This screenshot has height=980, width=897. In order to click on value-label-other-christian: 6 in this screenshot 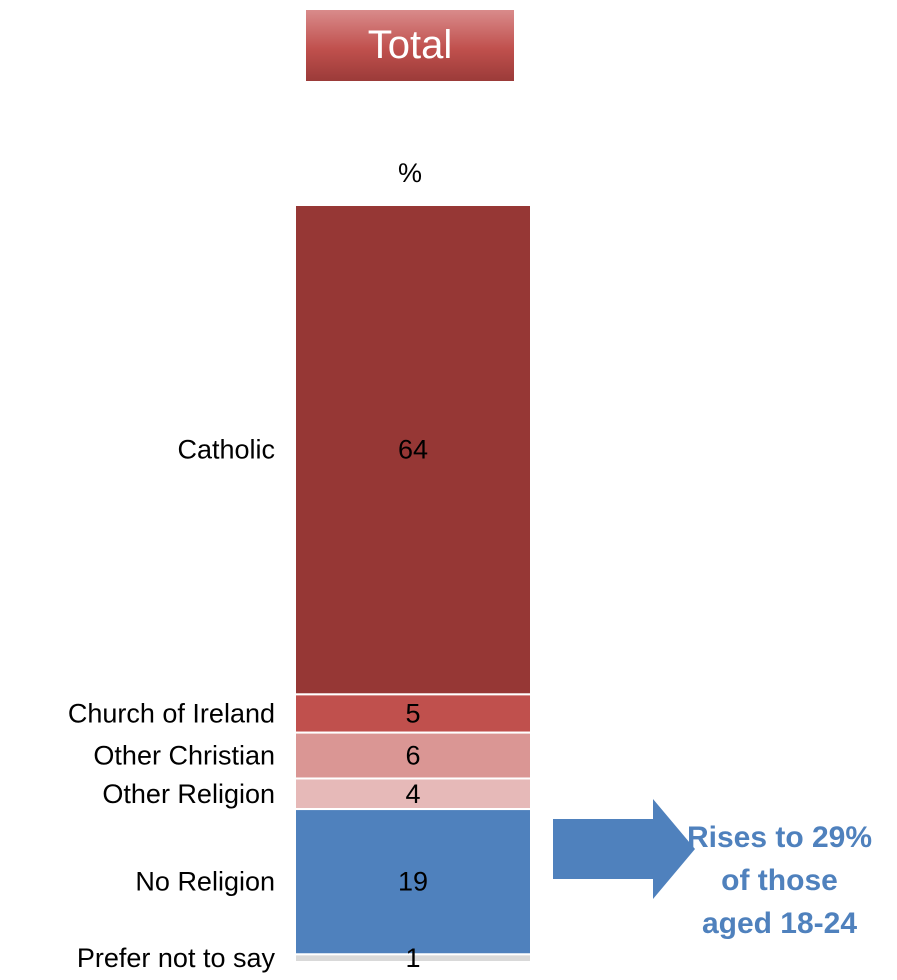, I will do `click(412, 756)`.